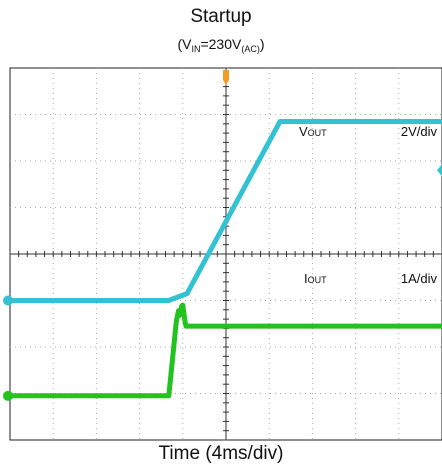 The image size is (442, 473). I want to click on vout-label: VOUT, so click(313, 131).